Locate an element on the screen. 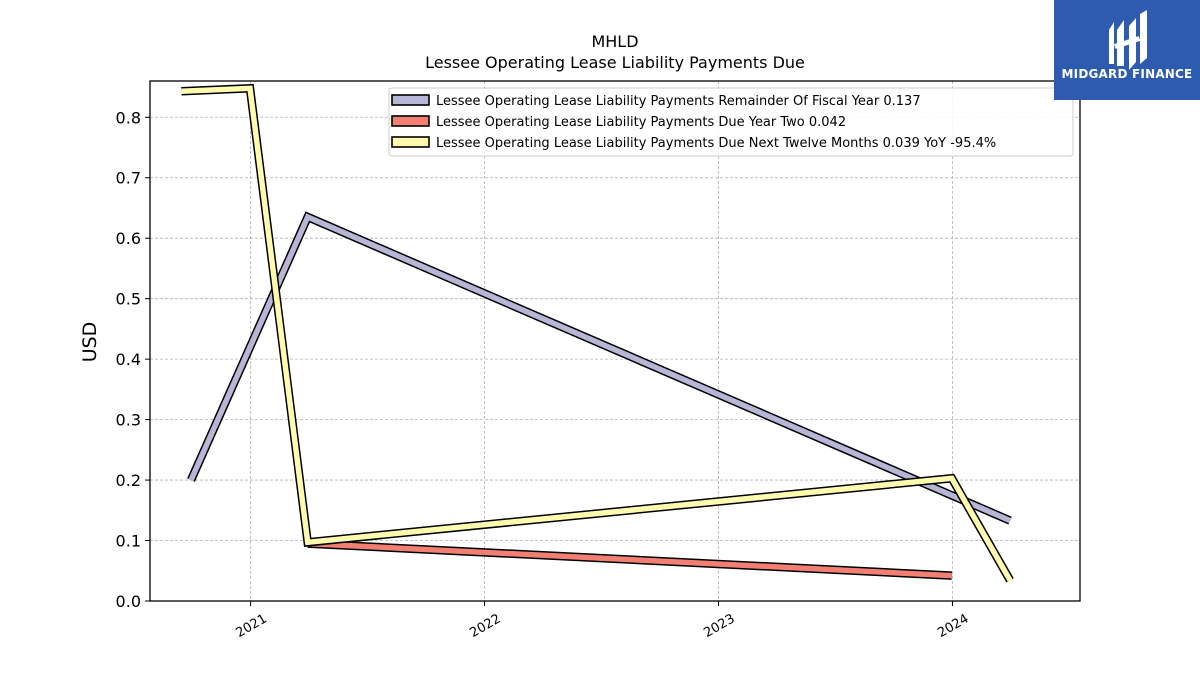 The height and width of the screenshot is (675, 1200). x-axis: 2021 2022 2023 2024 is located at coordinates (602, 621).